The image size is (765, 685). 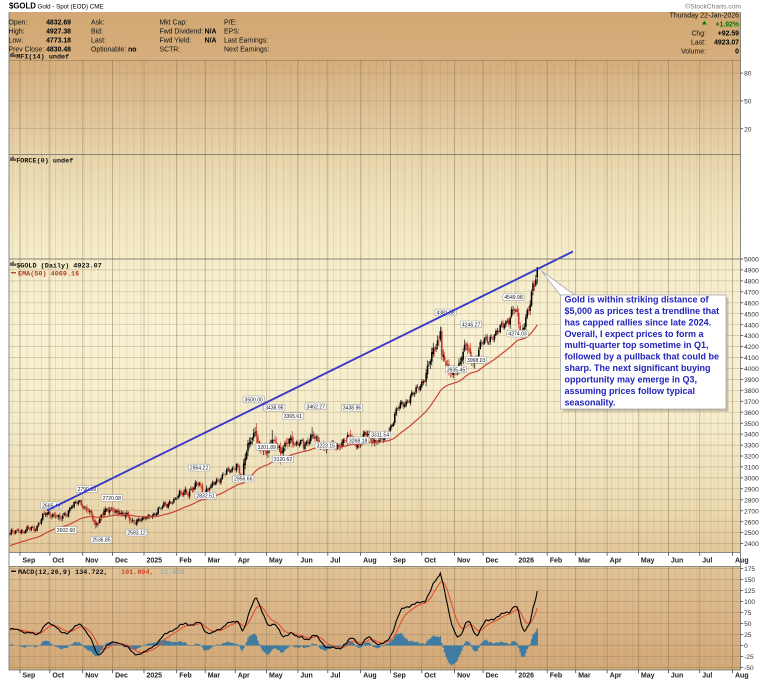 I want to click on svg-text: 3223.15, so click(x=326, y=447).